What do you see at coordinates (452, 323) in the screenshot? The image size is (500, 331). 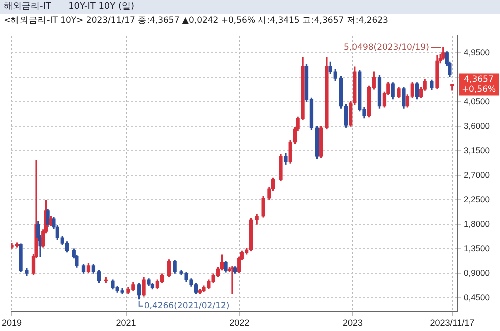 I see `x-tick-label: 2023/11/17` at bounding box center [452, 323].